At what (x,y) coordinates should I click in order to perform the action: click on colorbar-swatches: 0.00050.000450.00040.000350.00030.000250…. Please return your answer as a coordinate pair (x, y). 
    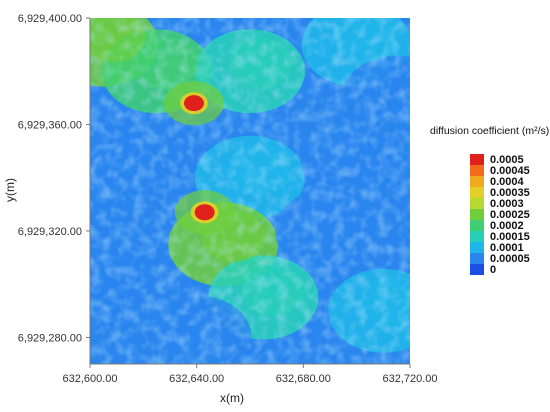
    Looking at the image, I should click on (500, 215).